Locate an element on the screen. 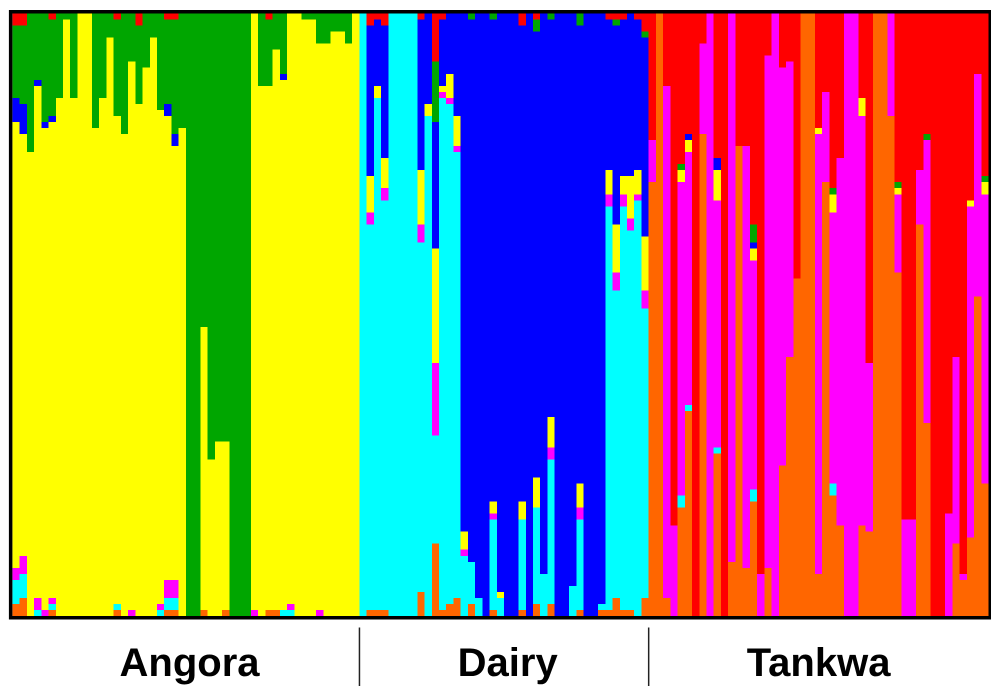 This screenshot has height=686, width=991. x-tick-label: Dairy is located at coordinates (508, 663).